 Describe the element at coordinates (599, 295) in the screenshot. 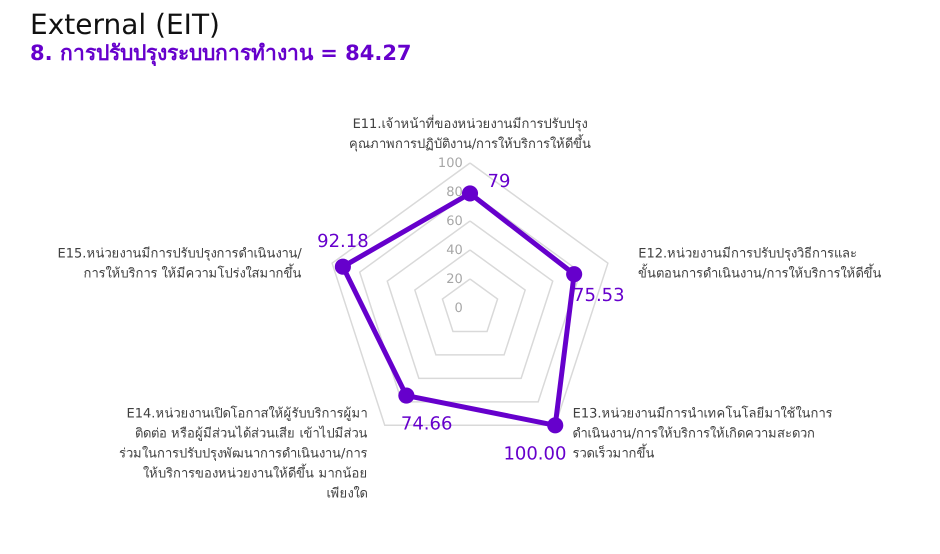

I see `data-label: 75.53` at that location.